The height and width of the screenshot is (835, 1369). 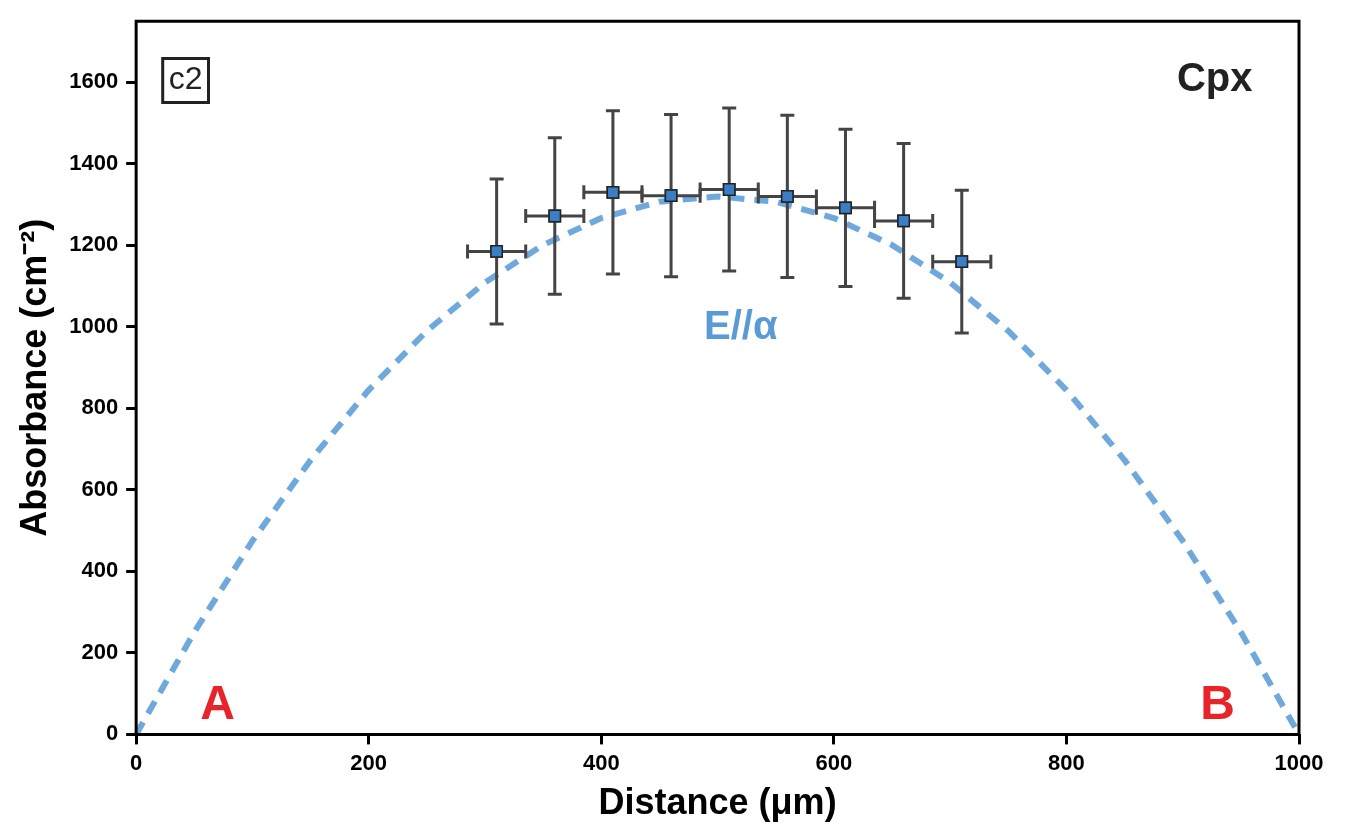 I want to click on x-axis-title: Distance (μm), so click(x=717, y=802).